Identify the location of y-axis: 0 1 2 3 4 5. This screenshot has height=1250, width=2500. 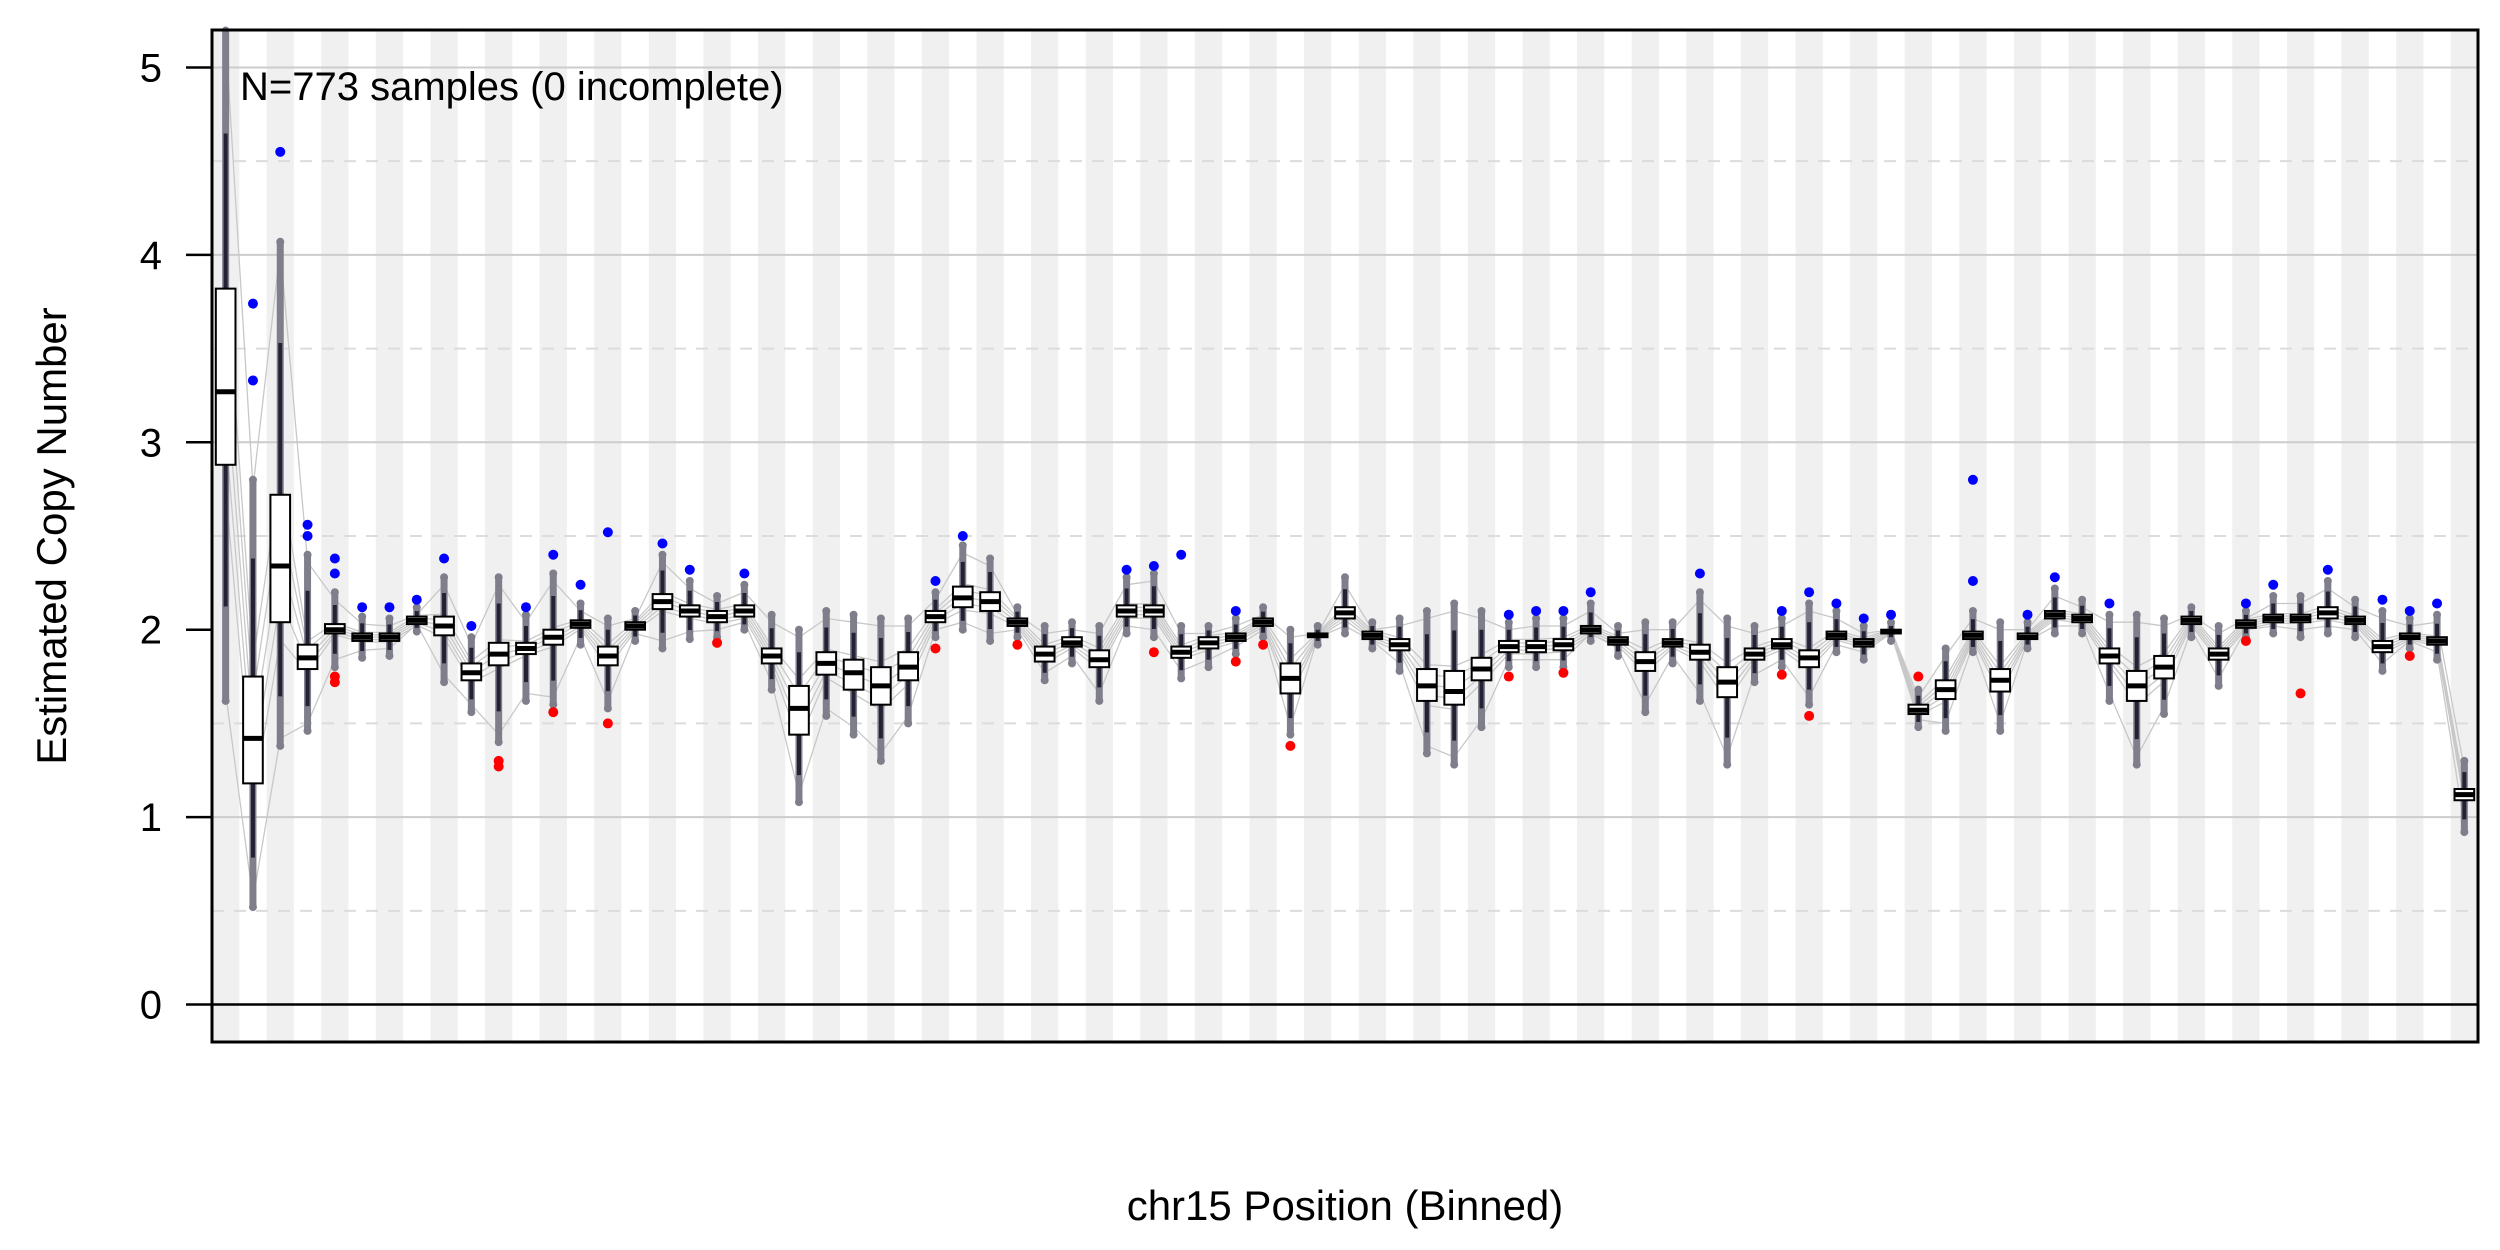
(176, 537).